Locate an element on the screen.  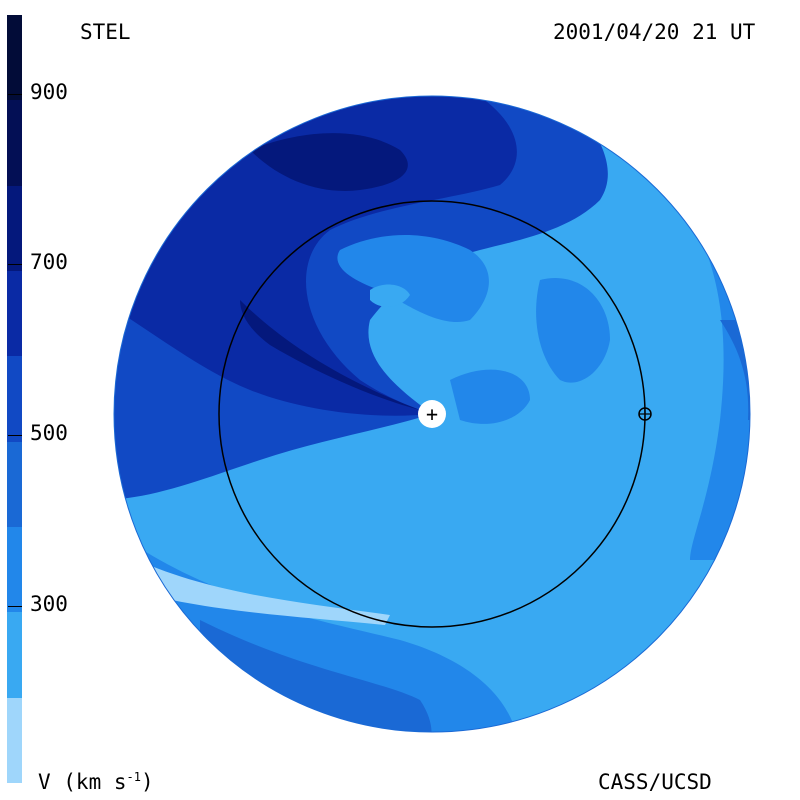
velocity-colorbar is located at coordinates (14, 399).